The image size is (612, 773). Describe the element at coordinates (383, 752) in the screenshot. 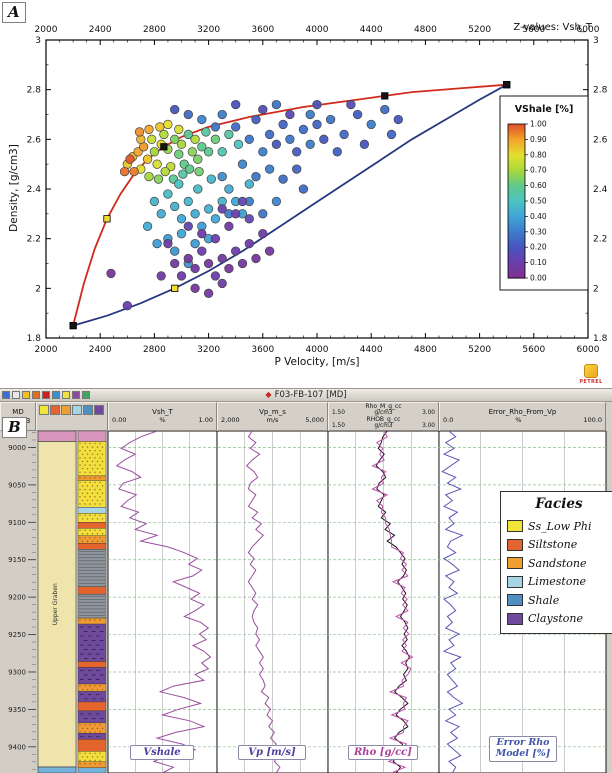

I see `track-bottom-label-rho: Rho [g/cc]` at that location.